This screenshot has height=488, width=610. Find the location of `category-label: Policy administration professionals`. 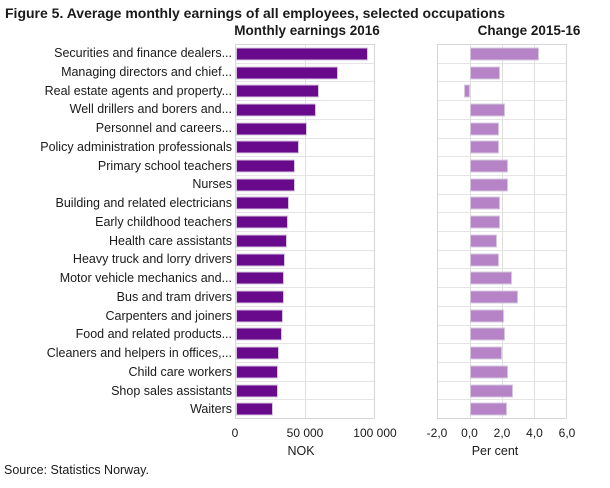

category-label: Policy administration professionals is located at coordinates (136, 146).